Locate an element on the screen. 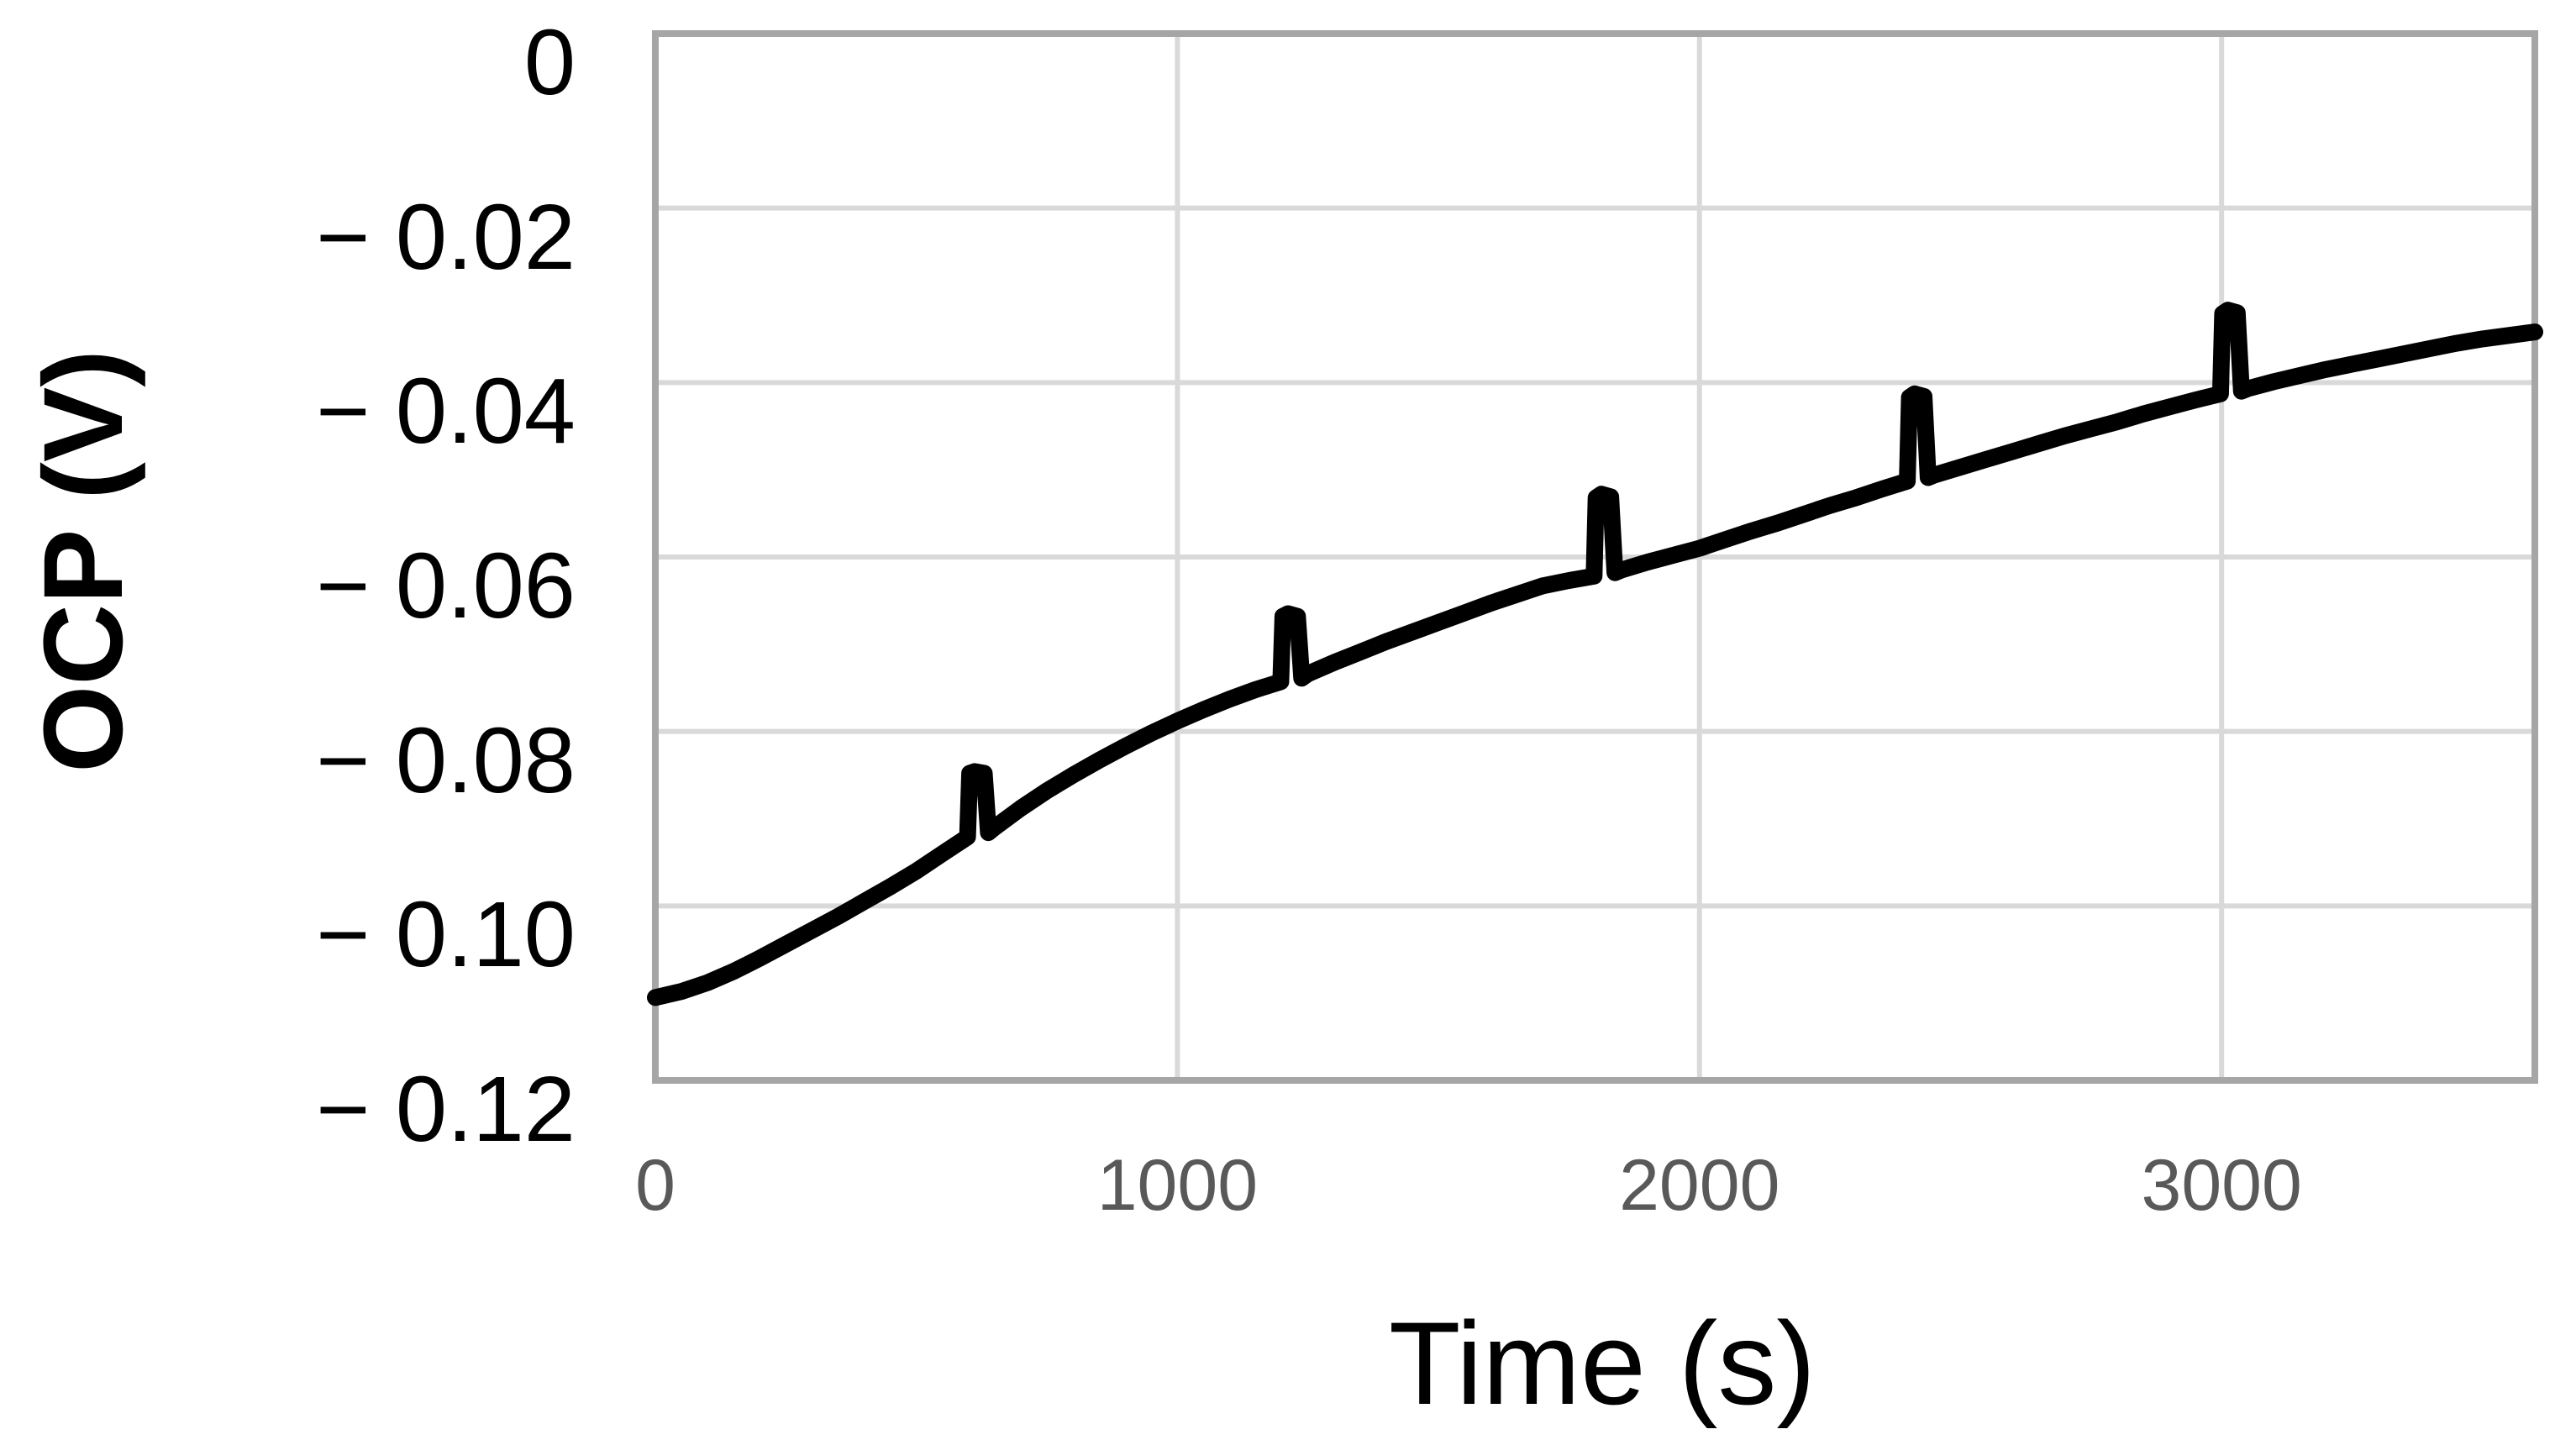 The width and height of the screenshot is (2576, 1445). x-tick-label: 1000 is located at coordinates (1177, 1185).